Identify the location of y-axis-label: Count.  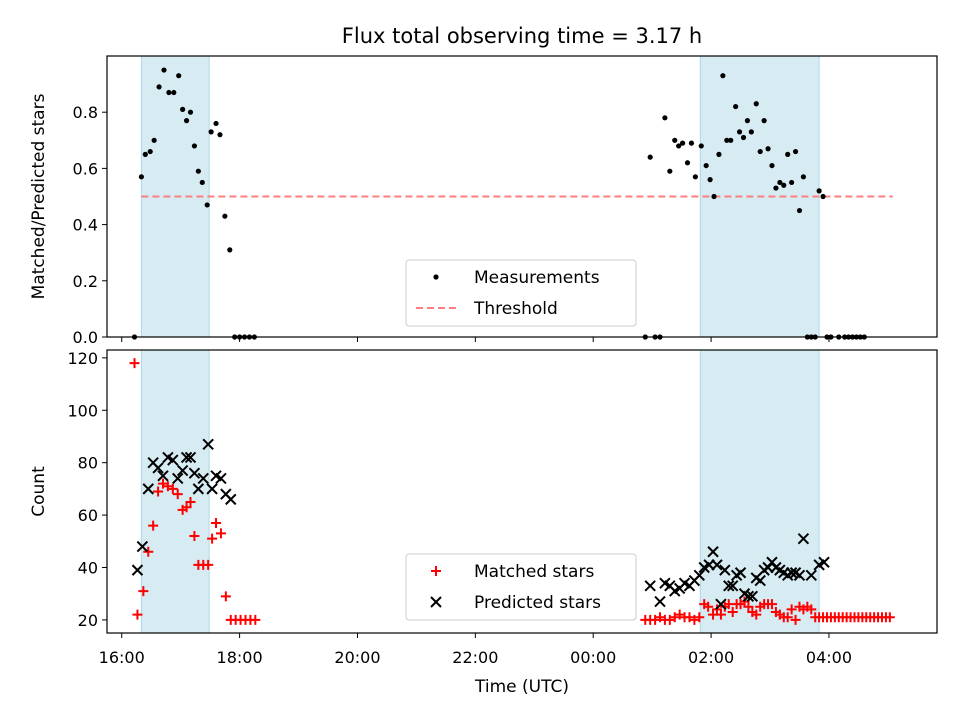
(39, 491).